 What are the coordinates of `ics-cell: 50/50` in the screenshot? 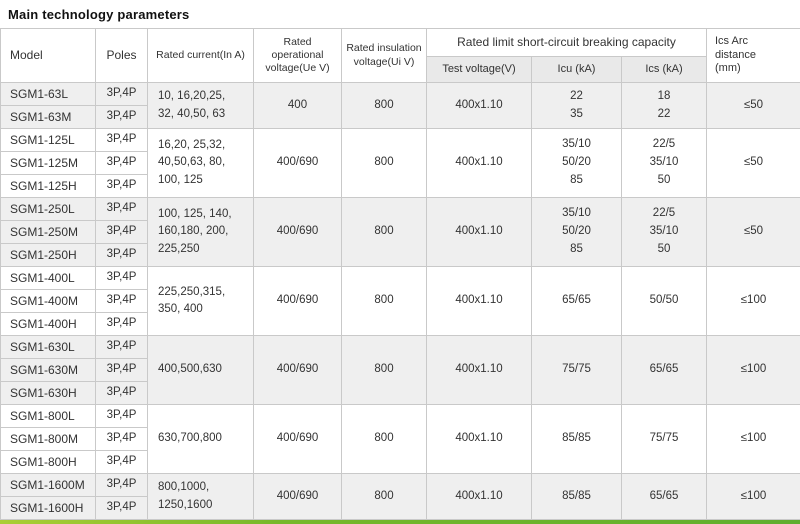 It's located at (664, 301).